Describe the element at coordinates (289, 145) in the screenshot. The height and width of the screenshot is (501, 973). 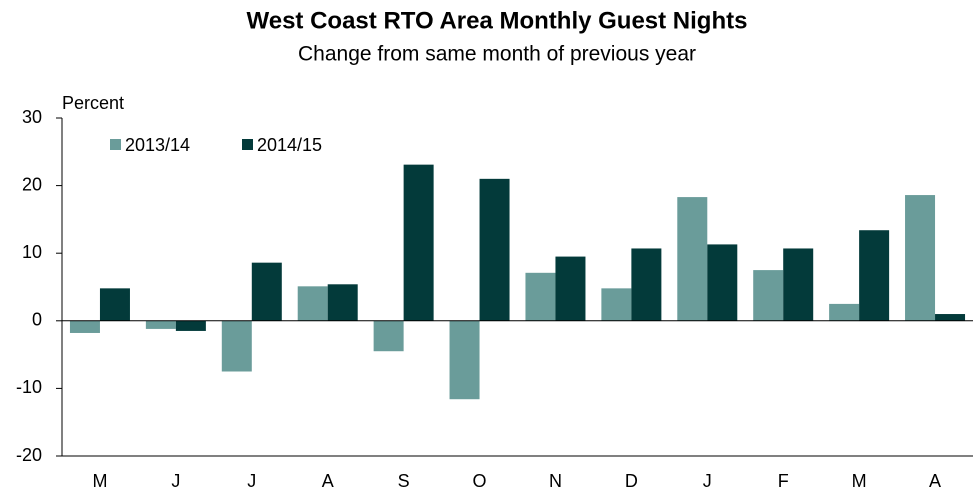
I see `legend-label: 2014/15` at that location.